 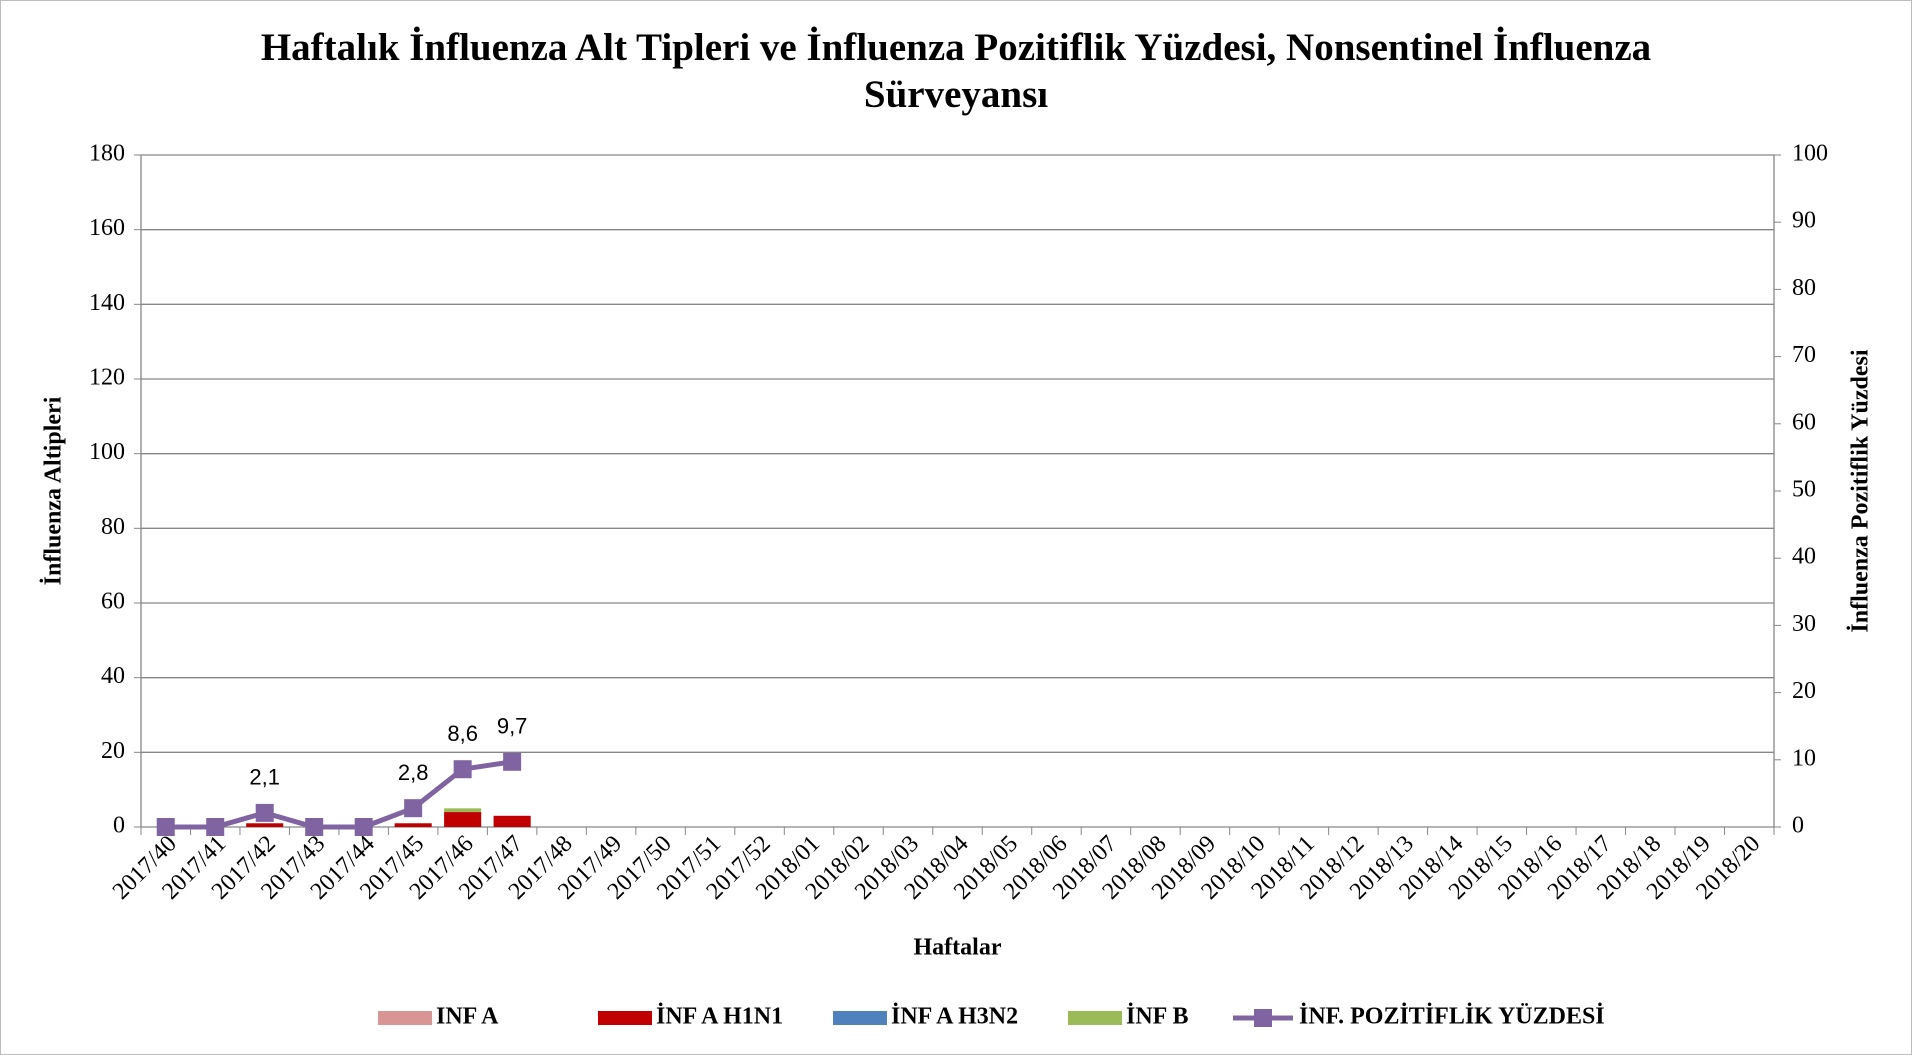 What do you see at coordinates (1804, 355) in the screenshot?
I see `y2-tick-label: 70` at bounding box center [1804, 355].